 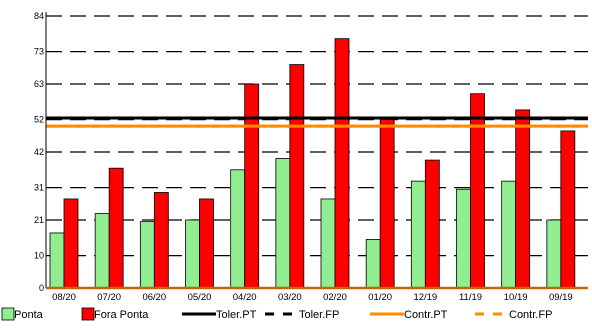 What do you see at coordinates (39, 84) in the screenshot?
I see `y-tick-label: 63` at bounding box center [39, 84].